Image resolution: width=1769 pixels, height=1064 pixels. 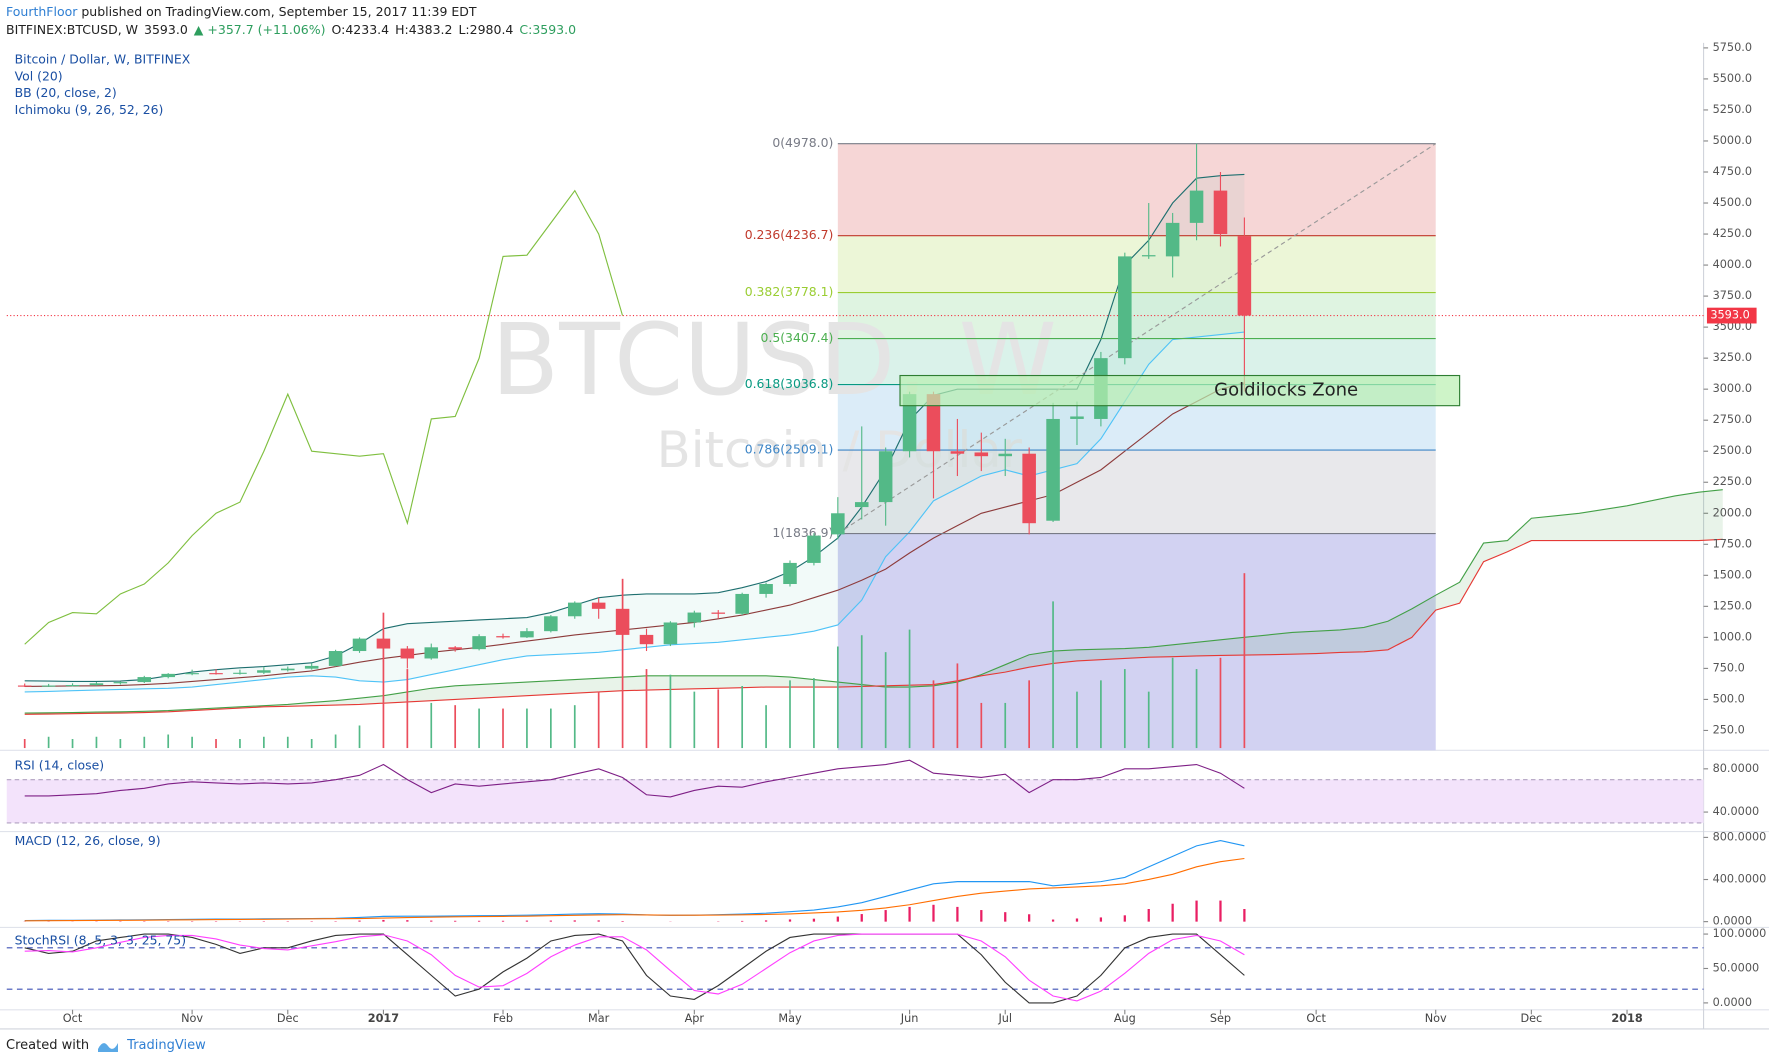 What do you see at coordinates (790, 1018) in the screenshot?
I see `x-tick-label: May` at bounding box center [790, 1018].